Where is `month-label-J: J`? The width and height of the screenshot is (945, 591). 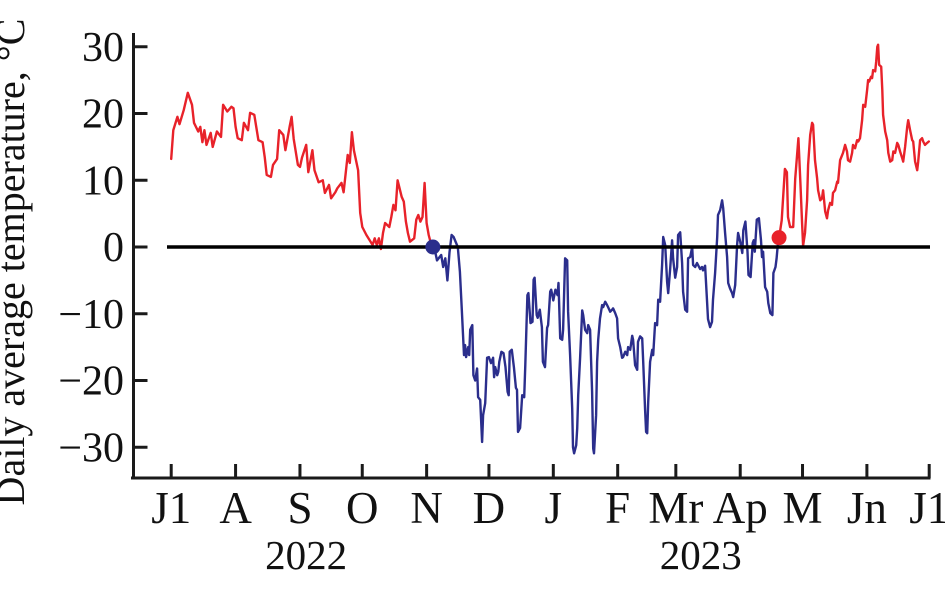 month-label-J: J is located at coordinates (554, 508).